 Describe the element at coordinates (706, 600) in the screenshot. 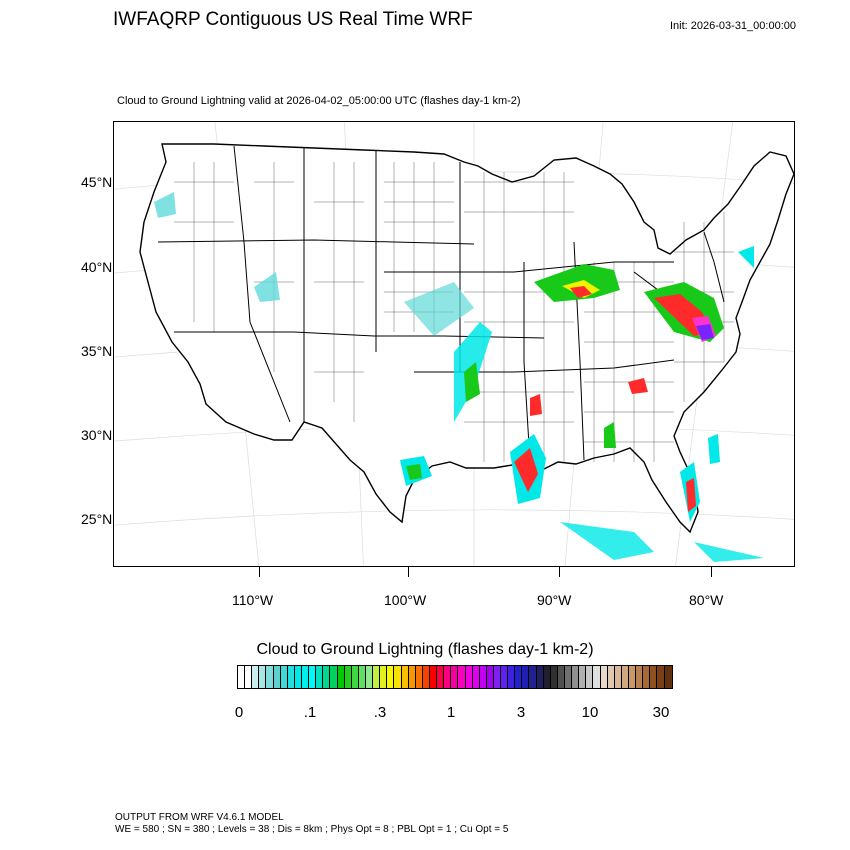

I see `lon-label-80: 80°W` at that location.